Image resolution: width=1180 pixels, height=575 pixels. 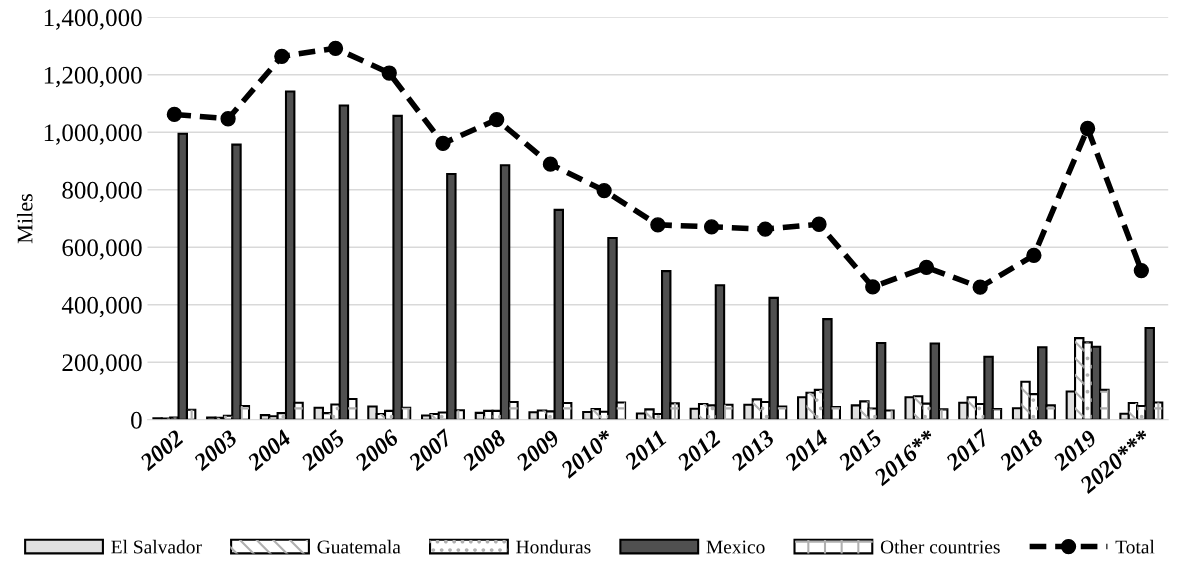 I want to click on y-tick-label: 1,200,000, so click(x=93, y=77).